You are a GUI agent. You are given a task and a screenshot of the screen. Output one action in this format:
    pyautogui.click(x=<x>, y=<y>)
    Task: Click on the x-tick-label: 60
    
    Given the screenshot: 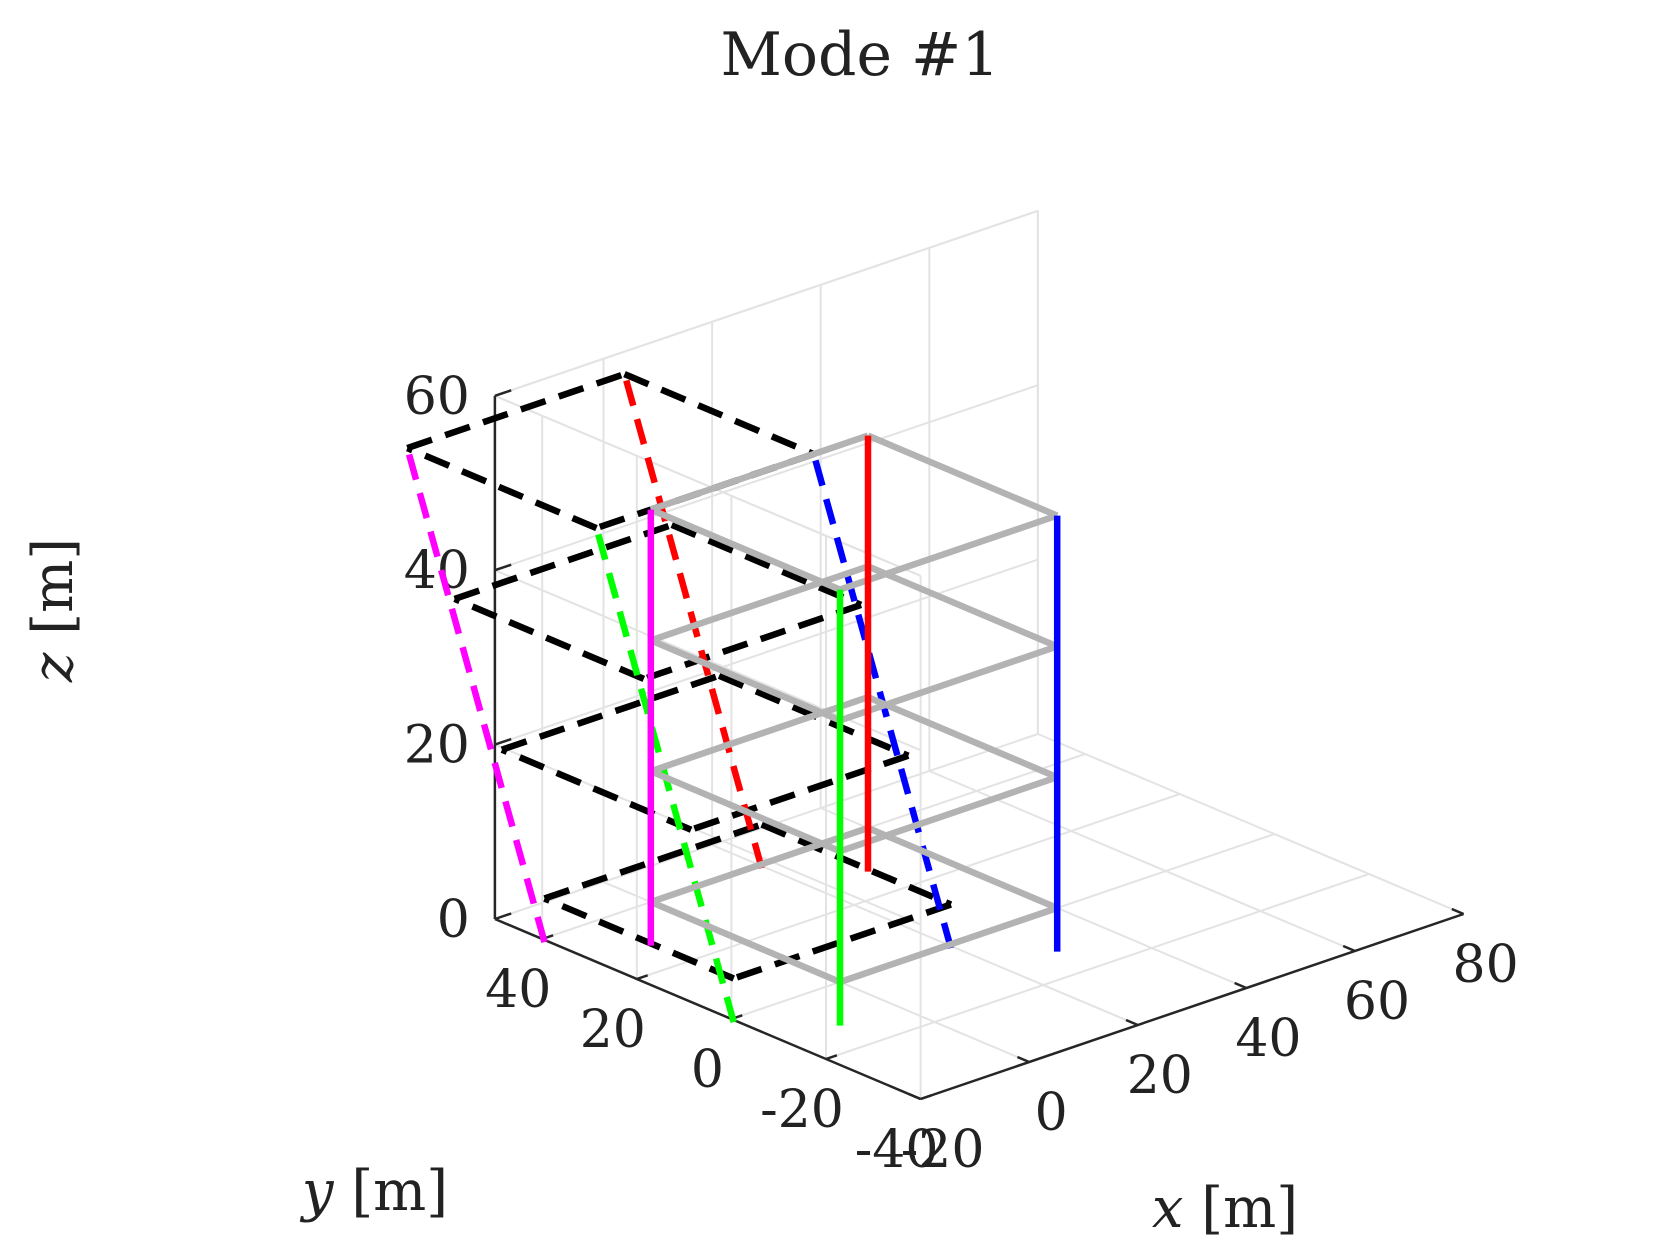 What is the action you would take?
    pyautogui.click(x=1377, y=1002)
    